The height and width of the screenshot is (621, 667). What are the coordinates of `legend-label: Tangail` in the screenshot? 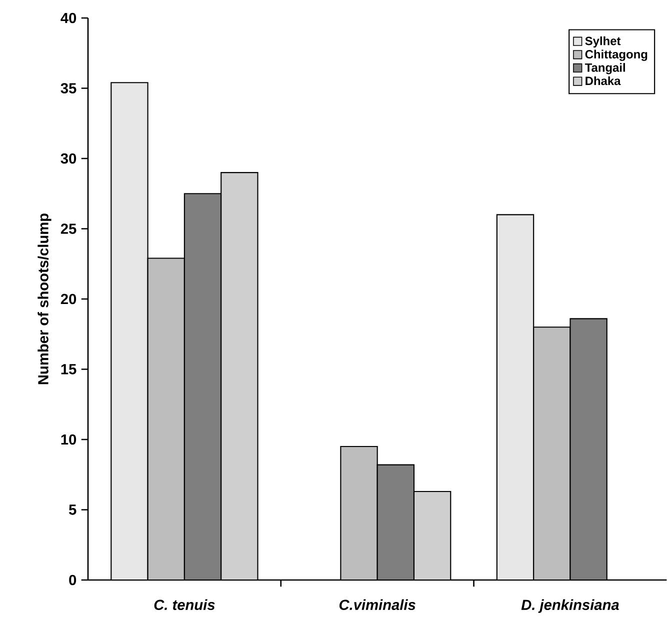 It's located at (604, 68).